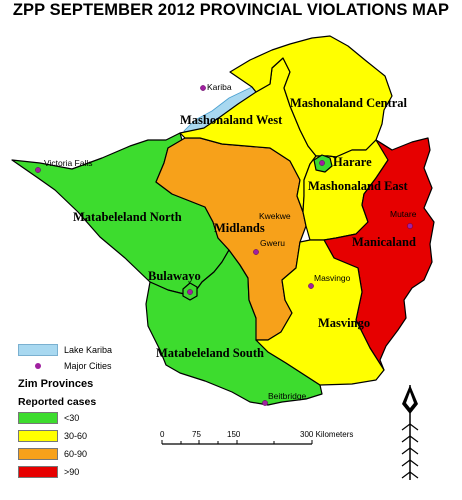 This screenshot has width=462, height=500. I want to click on legend-class-3-label: 60-90, so click(76, 454).